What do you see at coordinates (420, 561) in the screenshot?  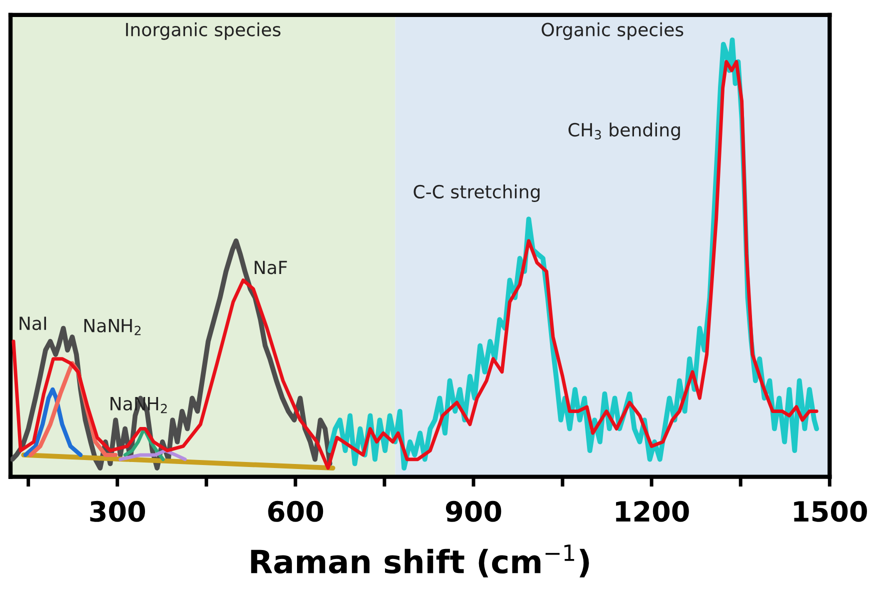 I see `x-axis-title: Raman shift (cm$^{−1}$)` at bounding box center [420, 561].